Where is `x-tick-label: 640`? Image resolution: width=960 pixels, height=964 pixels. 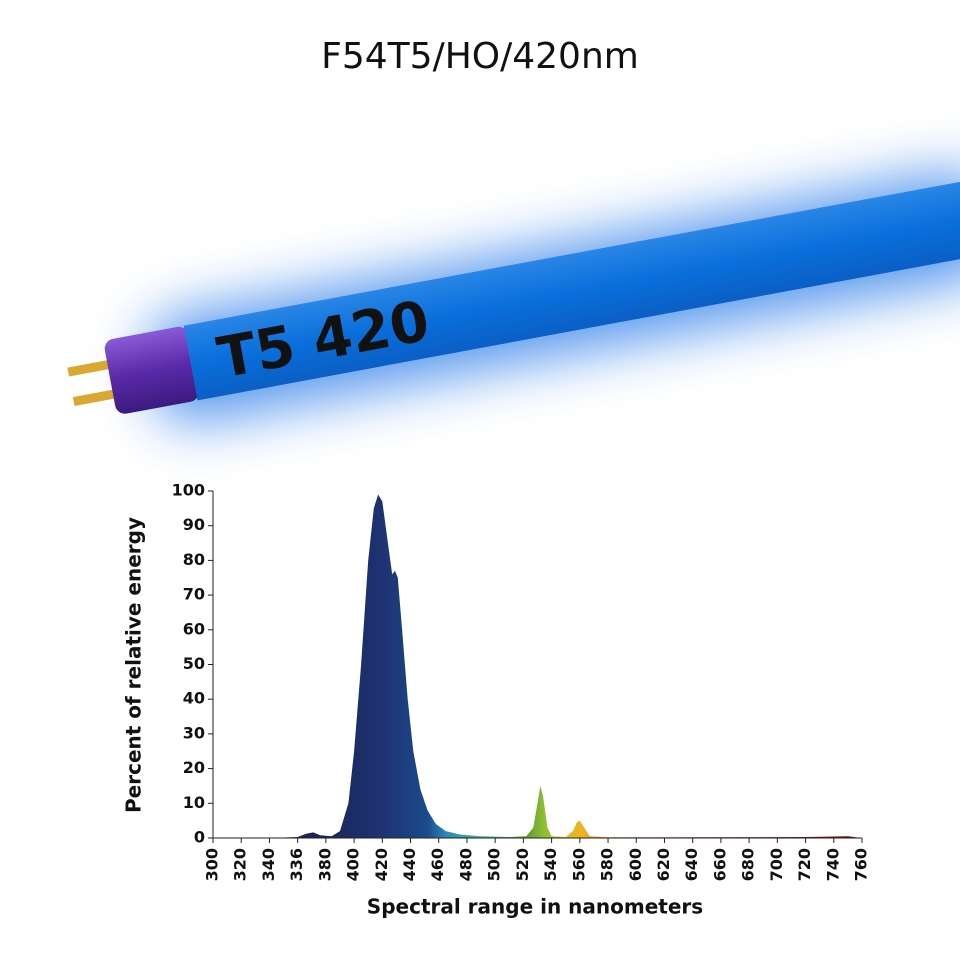
x-tick-label: 640 is located at coordinates (691, 864).